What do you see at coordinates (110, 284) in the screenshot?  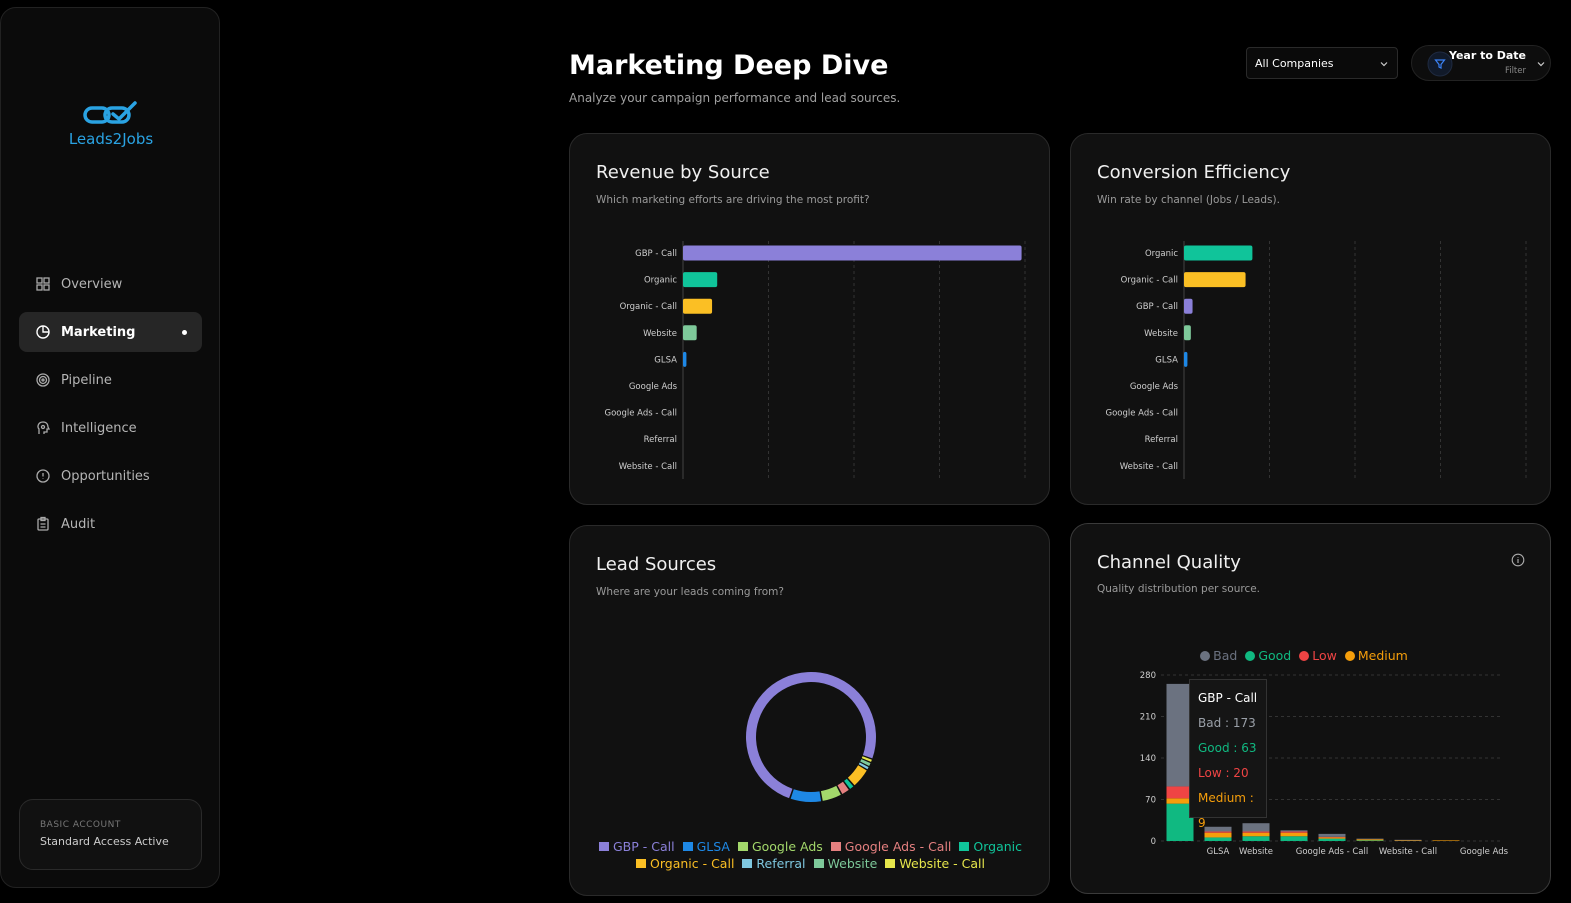 I see `nav-item: Overview` at bounding box center [110, 284].